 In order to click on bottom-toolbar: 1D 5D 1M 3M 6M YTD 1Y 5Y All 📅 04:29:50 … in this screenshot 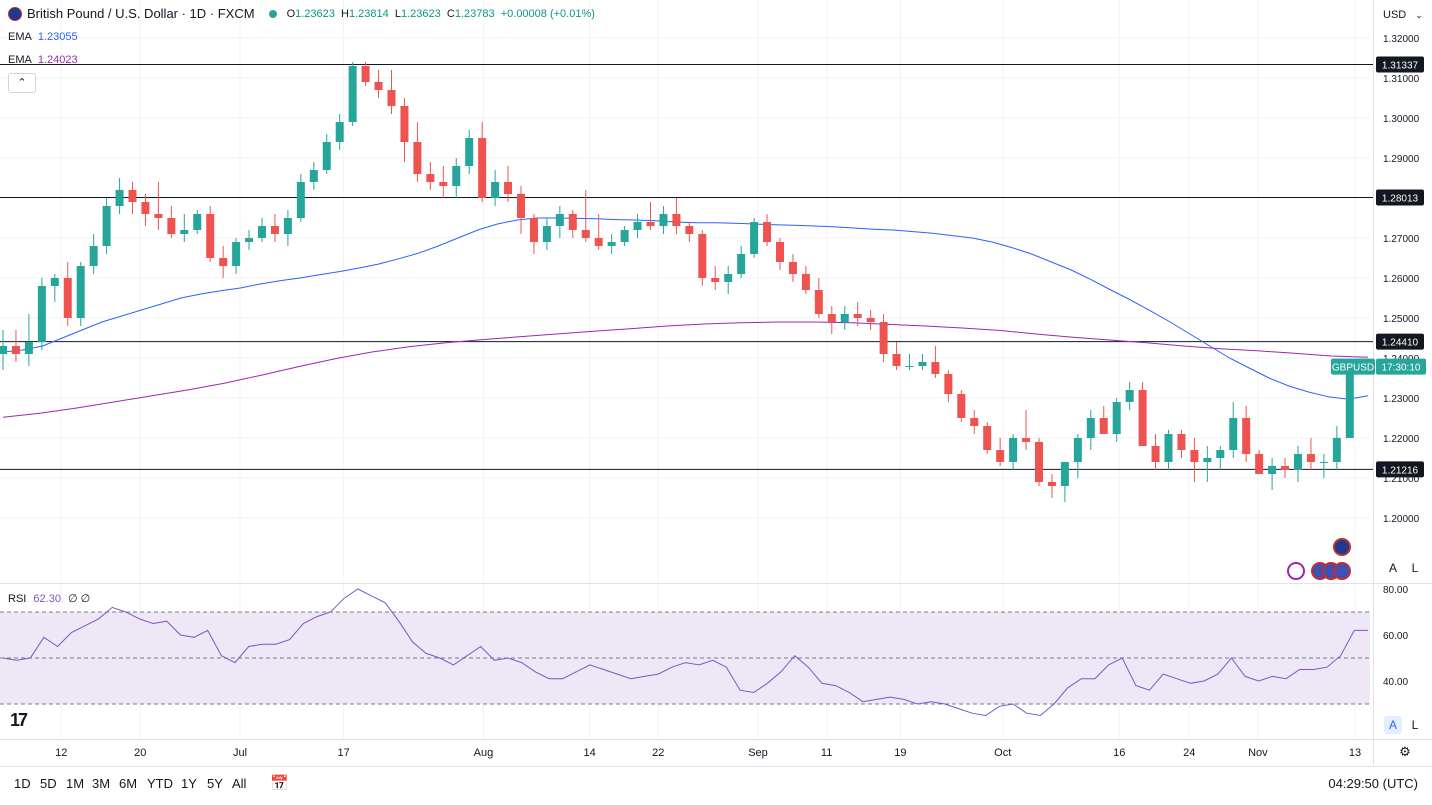, I will do `click(716, 783)`.